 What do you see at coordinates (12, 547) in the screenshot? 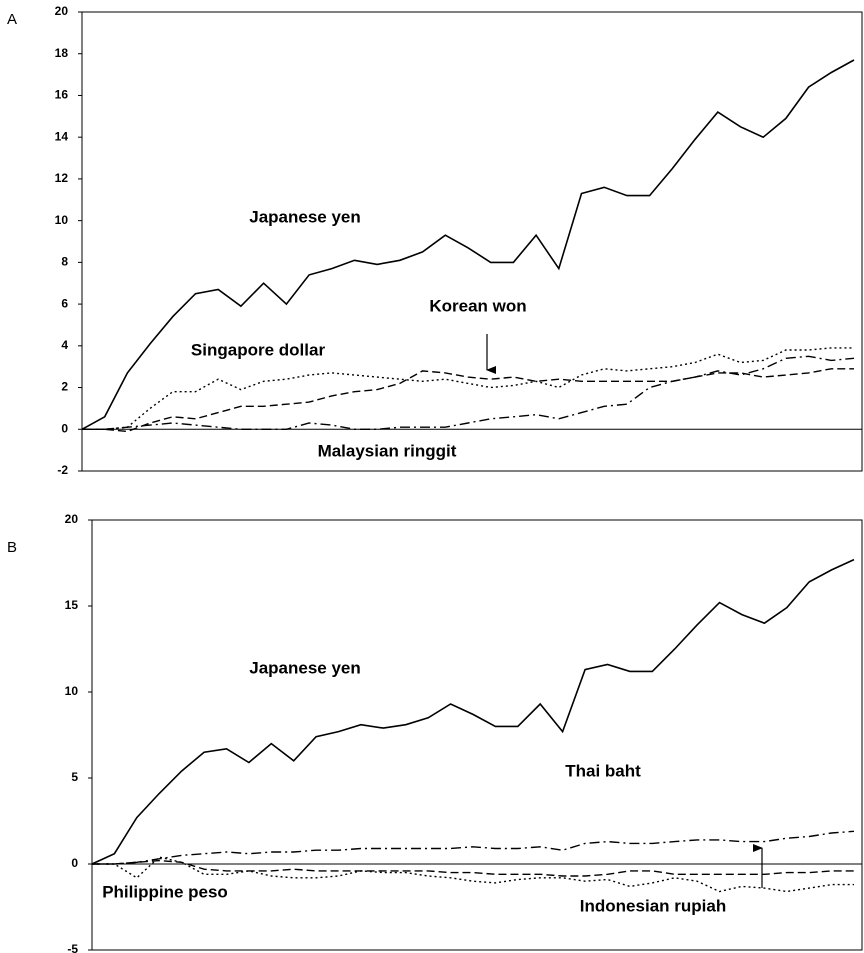
I see `panel-label: B` at bounding box center [12, 547].